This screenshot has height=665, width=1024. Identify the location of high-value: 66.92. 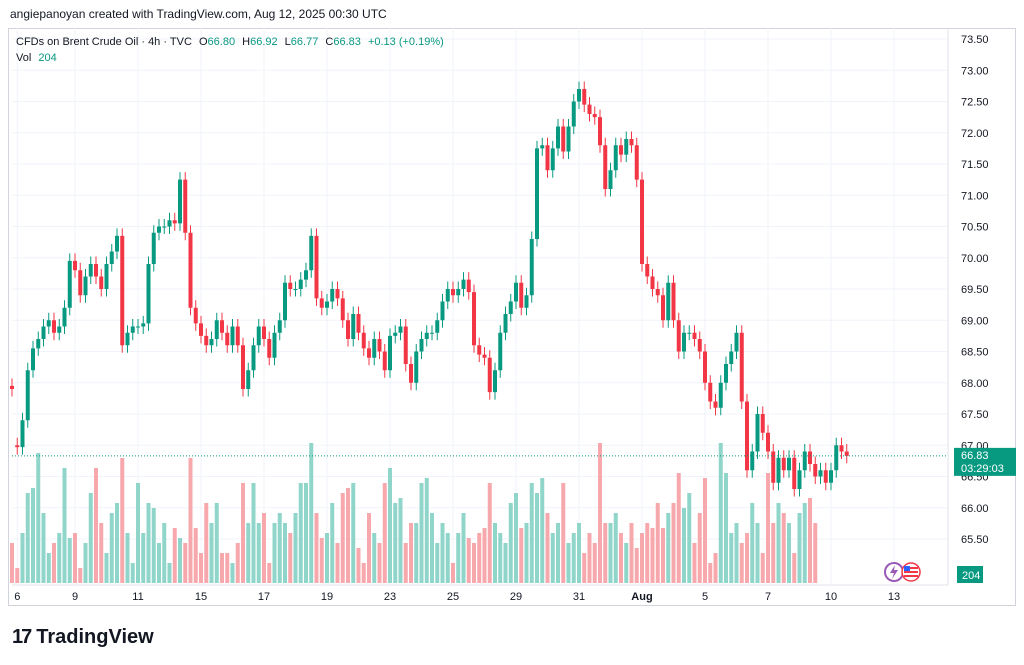
(264, 42).